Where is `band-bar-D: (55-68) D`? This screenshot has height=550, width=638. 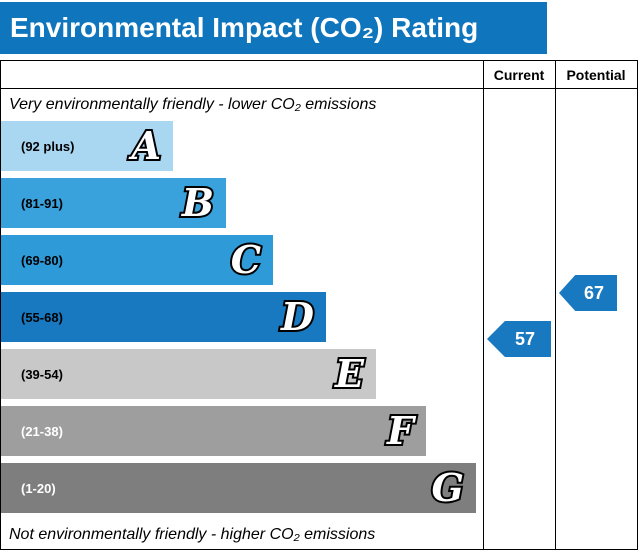
band-bar-D: (55-68) D is located at coordinates (163, 317).